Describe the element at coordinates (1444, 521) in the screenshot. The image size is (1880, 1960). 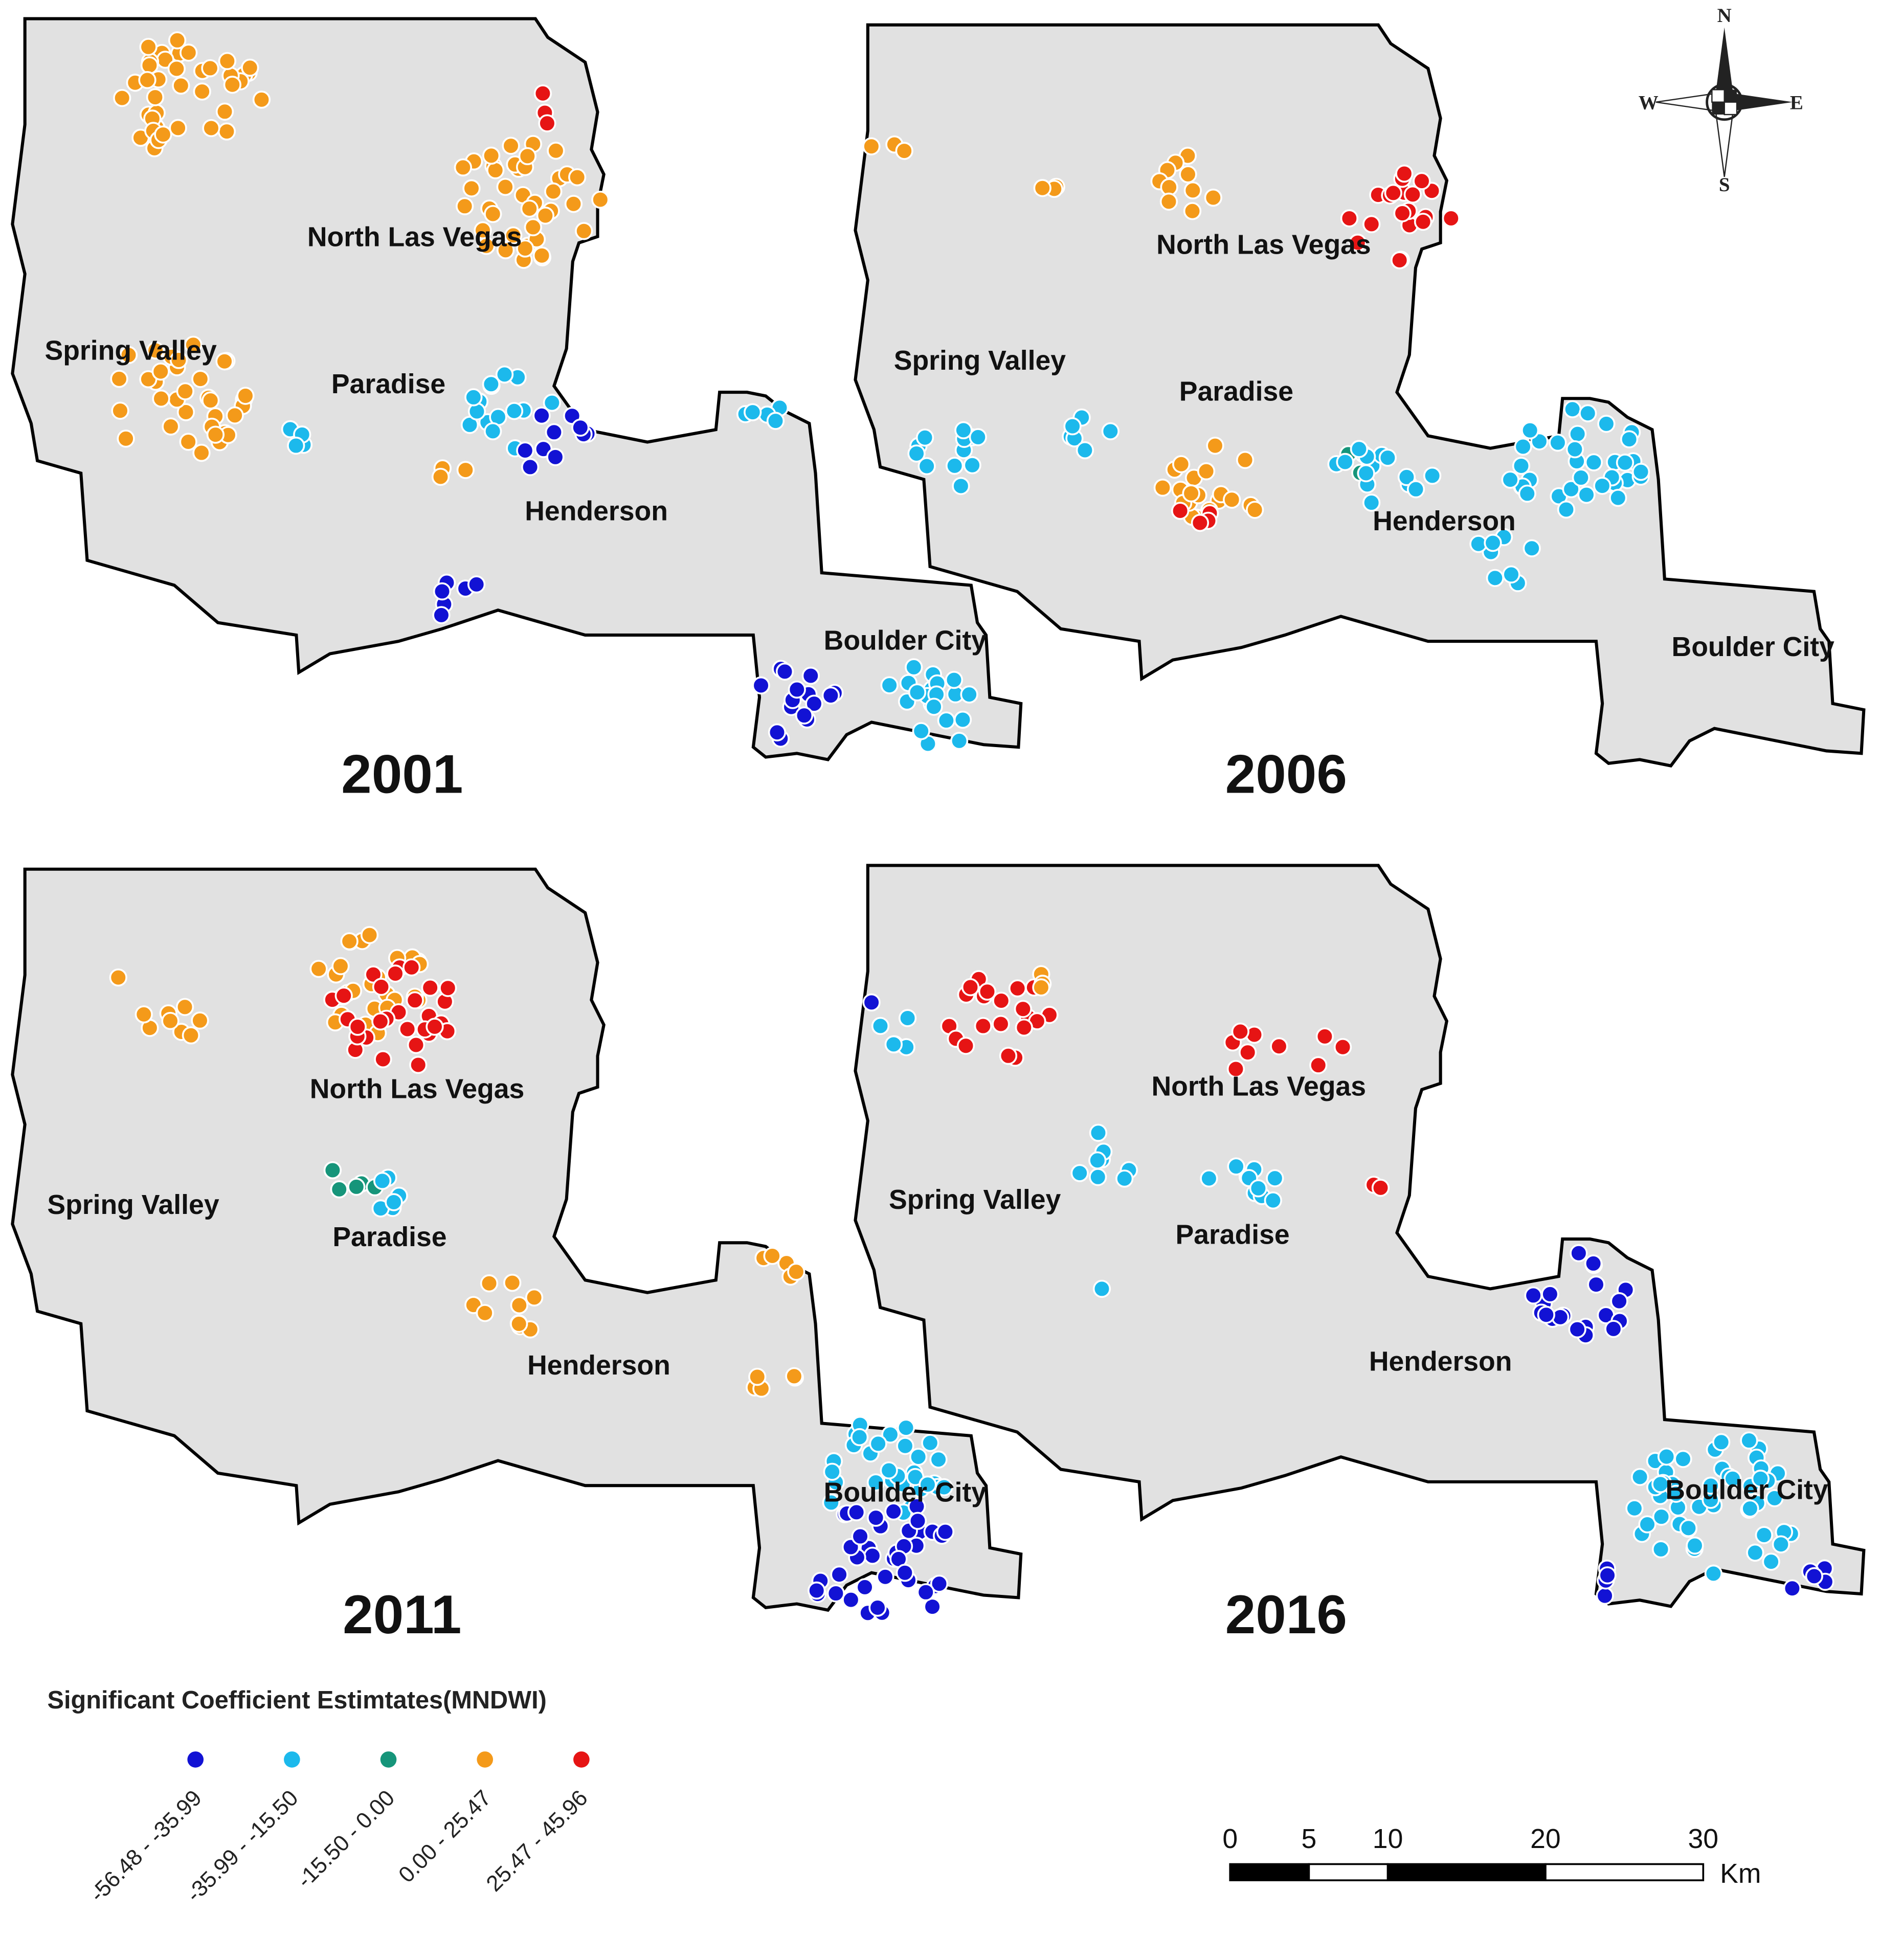
I see `place-label: Henderson` at that location.